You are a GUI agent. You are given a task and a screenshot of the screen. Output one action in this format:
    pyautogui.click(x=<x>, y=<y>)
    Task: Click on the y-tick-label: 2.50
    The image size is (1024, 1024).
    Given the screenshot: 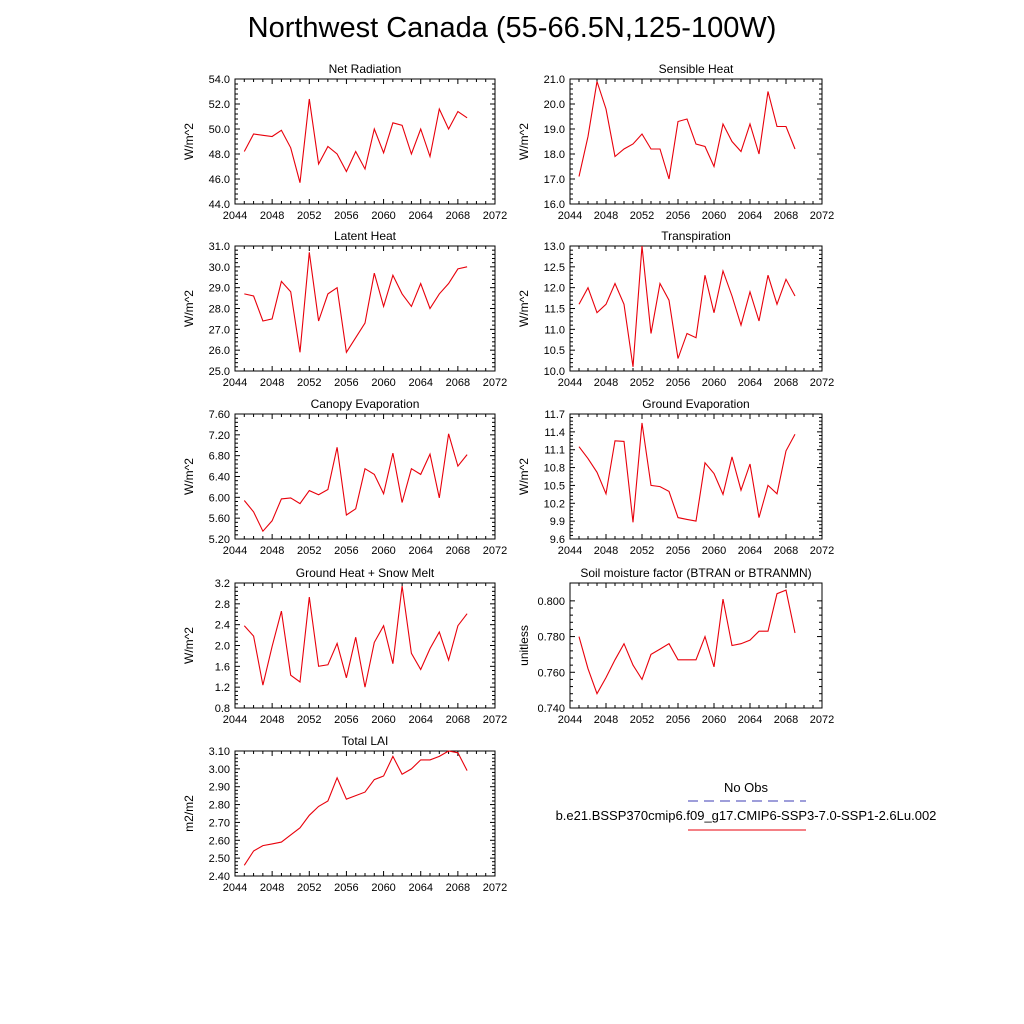 What is the action you would take?
    pyautogui.click(x=219, y=859)
    